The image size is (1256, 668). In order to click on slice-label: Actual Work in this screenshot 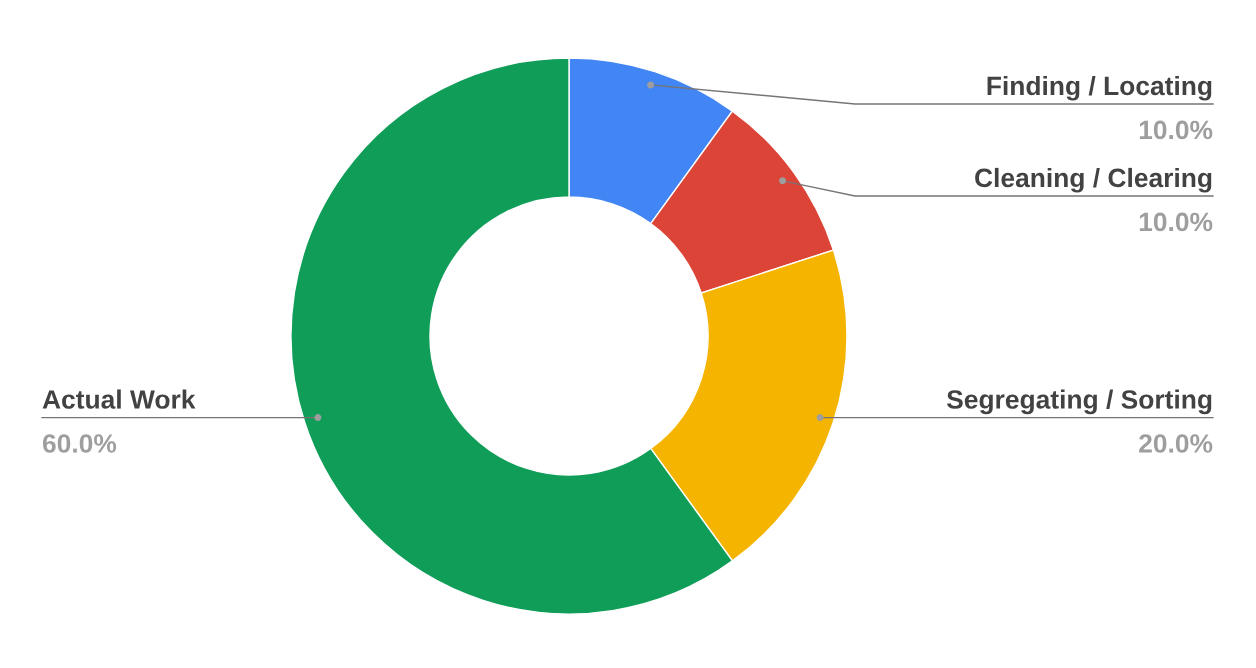, I will do `click(119, 399)`.